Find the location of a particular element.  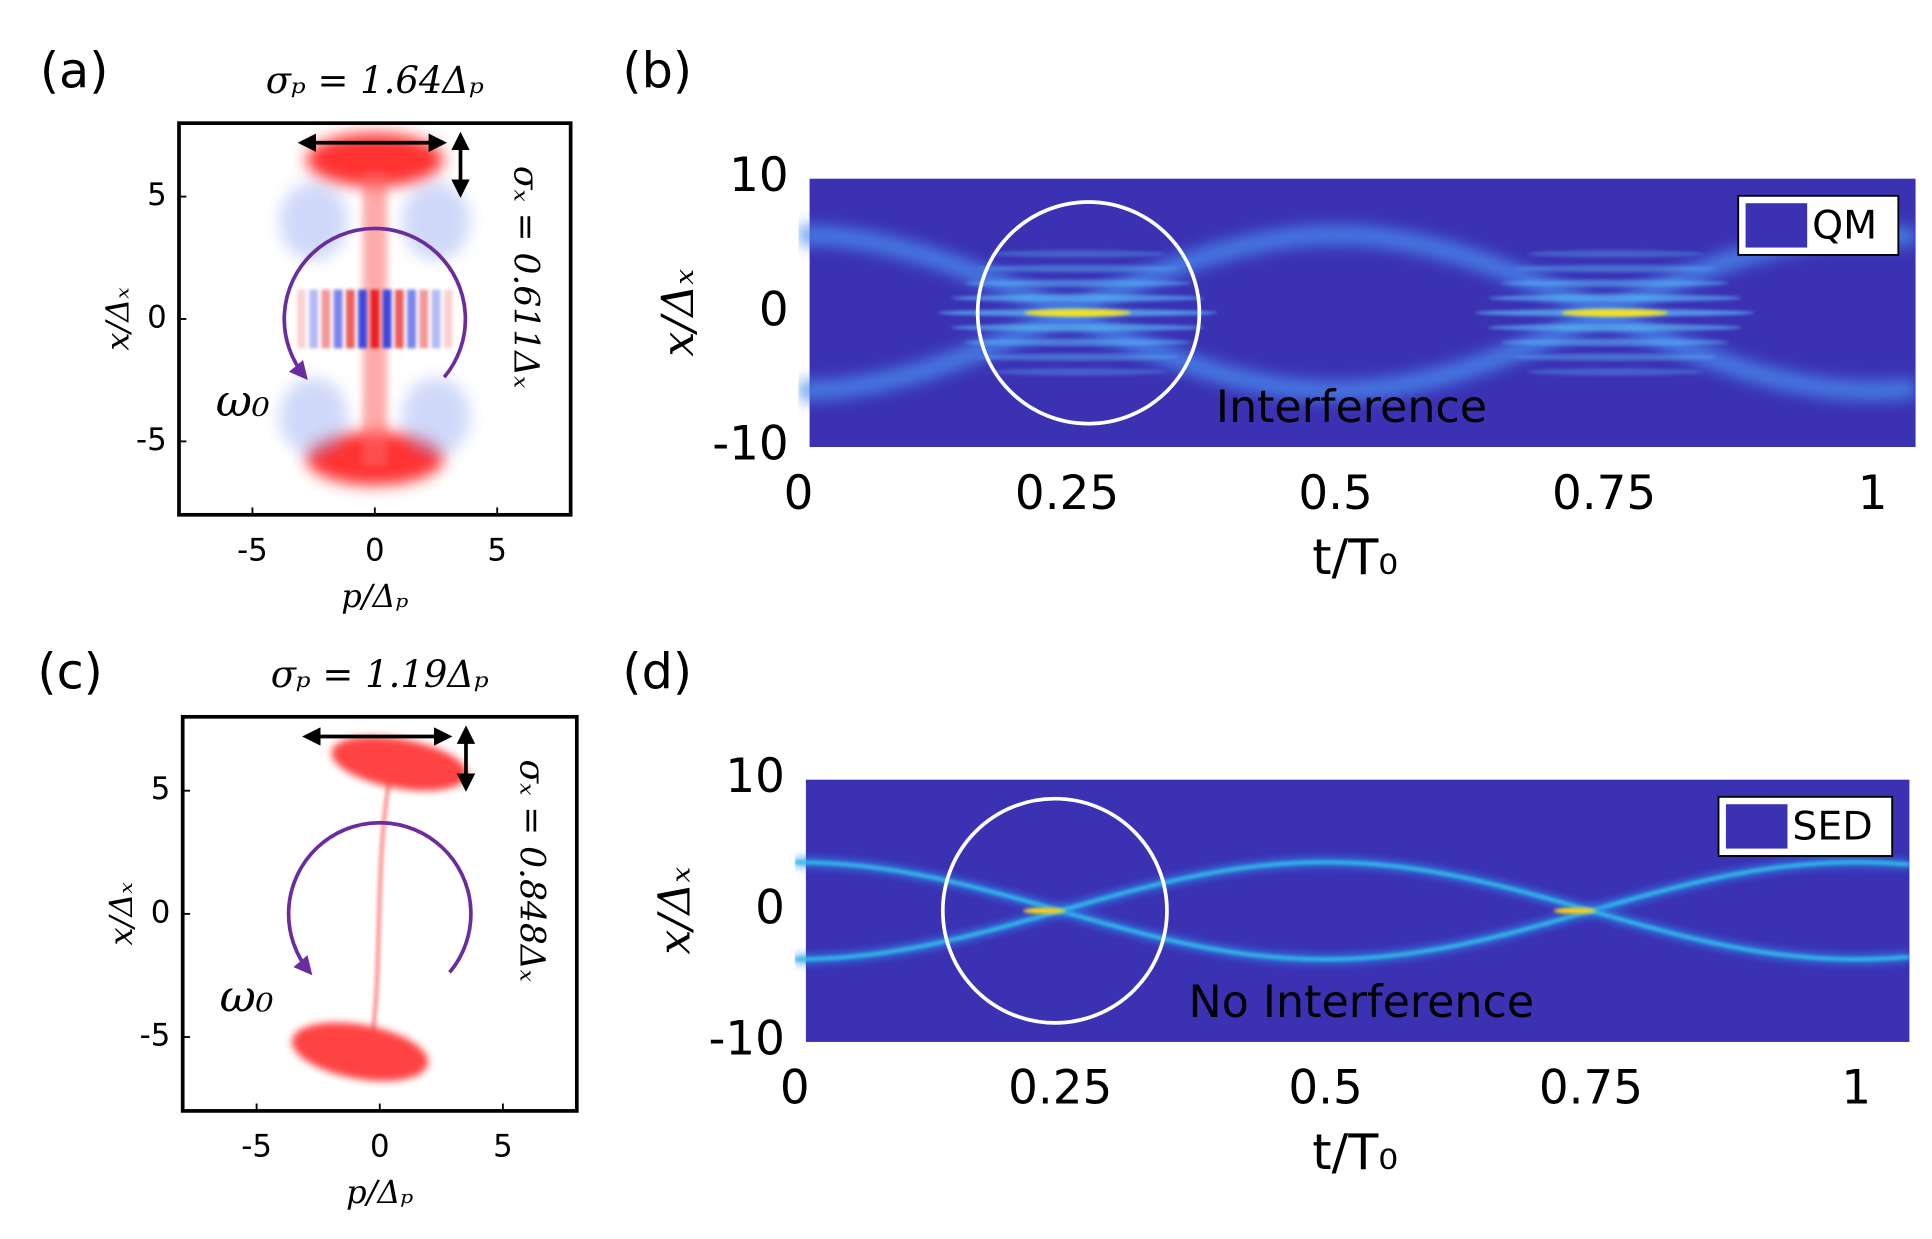

cloud-stem is located at coordinates (381, 907).